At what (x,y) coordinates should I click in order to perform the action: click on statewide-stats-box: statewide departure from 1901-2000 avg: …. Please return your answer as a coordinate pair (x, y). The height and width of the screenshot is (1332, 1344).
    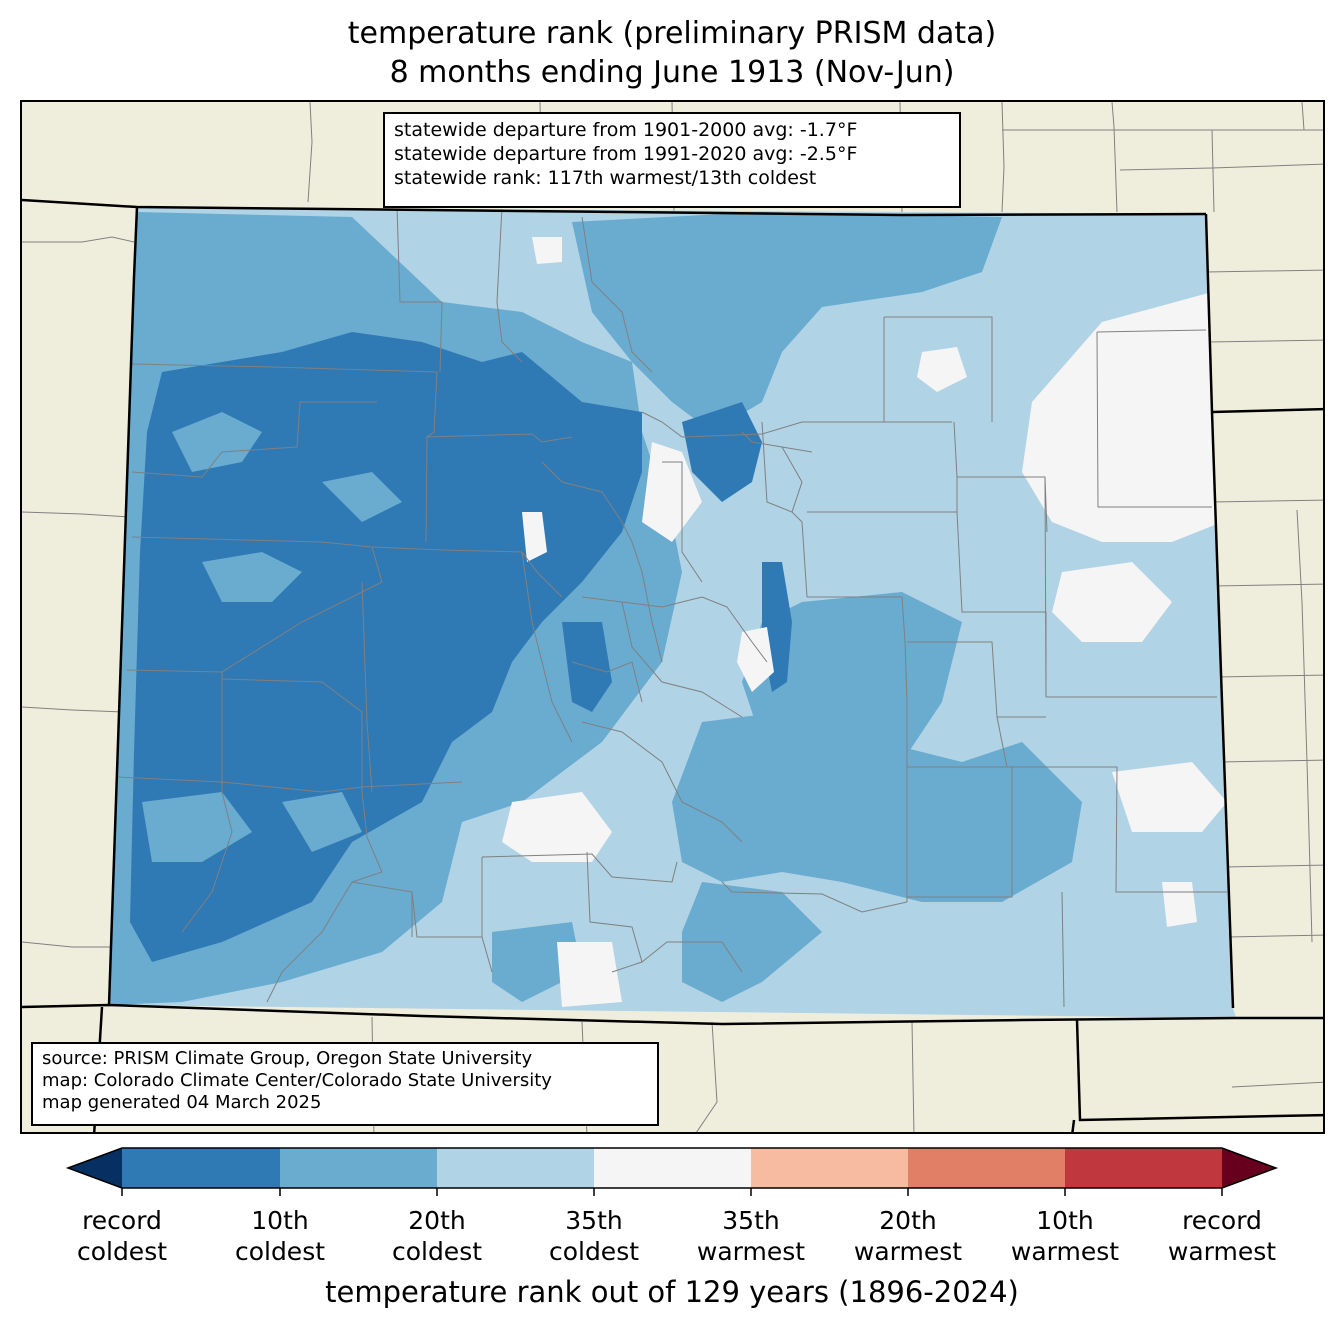
    Looking at the image, I should click on (672, 160).